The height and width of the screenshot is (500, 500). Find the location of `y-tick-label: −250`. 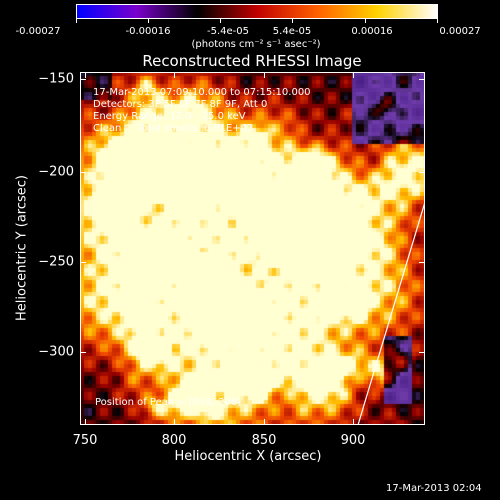

y-tick-label: −250 is located at coordinates (56, 262).